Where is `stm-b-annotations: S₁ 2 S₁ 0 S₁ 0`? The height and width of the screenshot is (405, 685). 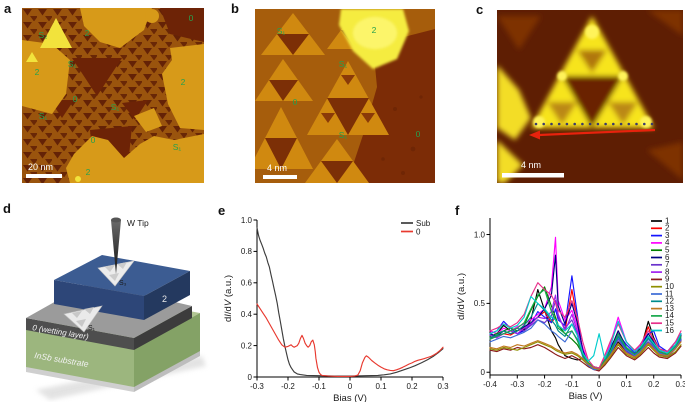 stm-b-annotations: S₁ 2 S₁ 0 S₁ 0 is located at coordinates (349, 82).